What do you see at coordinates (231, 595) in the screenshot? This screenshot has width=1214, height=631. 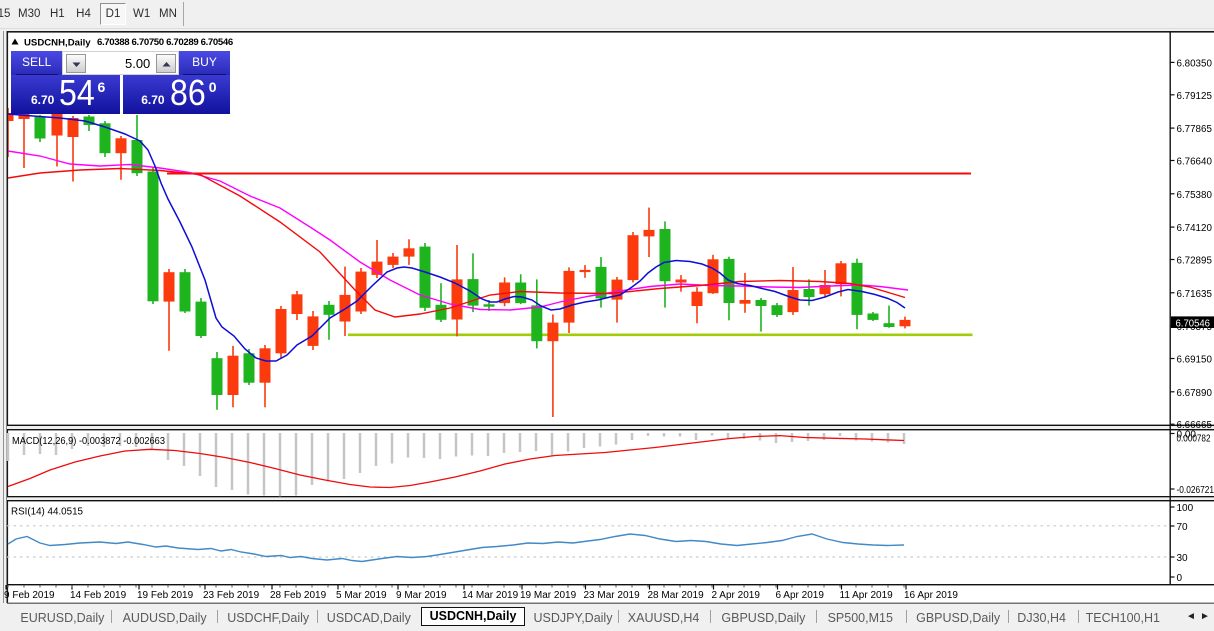 I see `svg-text: 23 Feb 2019` at bounding box center [231, 595].